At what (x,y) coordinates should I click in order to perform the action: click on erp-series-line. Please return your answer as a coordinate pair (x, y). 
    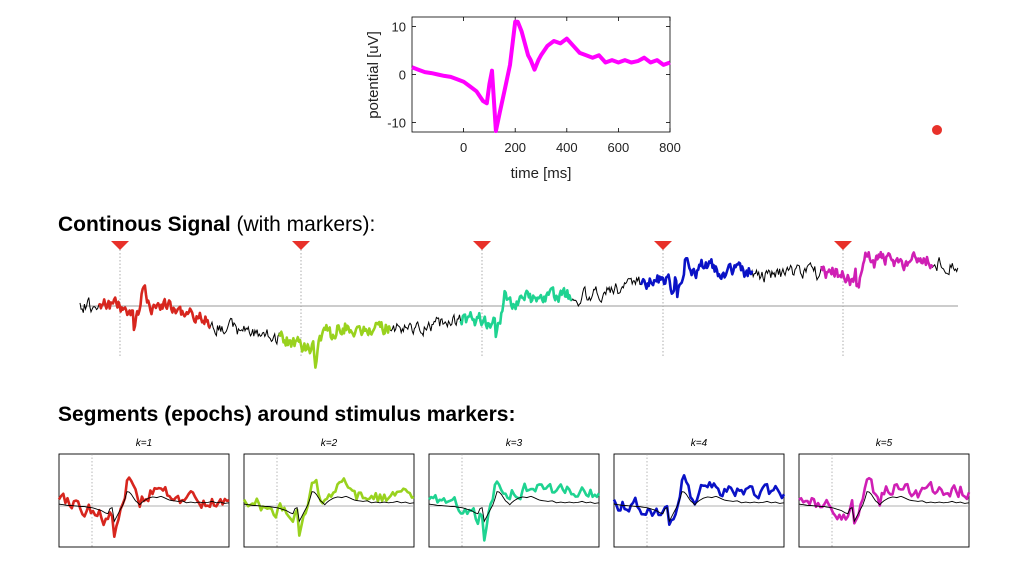
    Looking at the image, I should click on (541, 76).